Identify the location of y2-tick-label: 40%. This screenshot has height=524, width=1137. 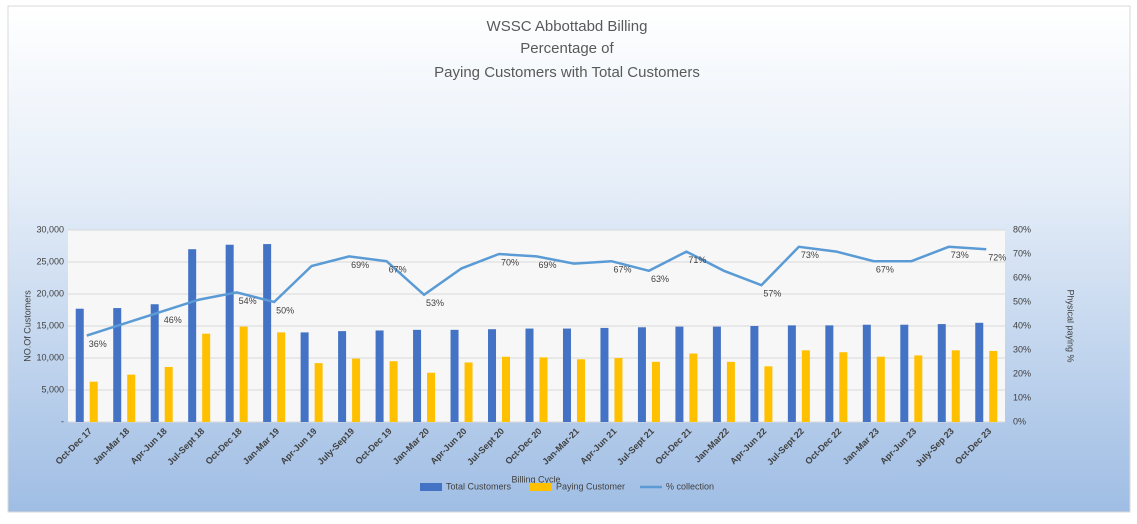
(1022, 325).